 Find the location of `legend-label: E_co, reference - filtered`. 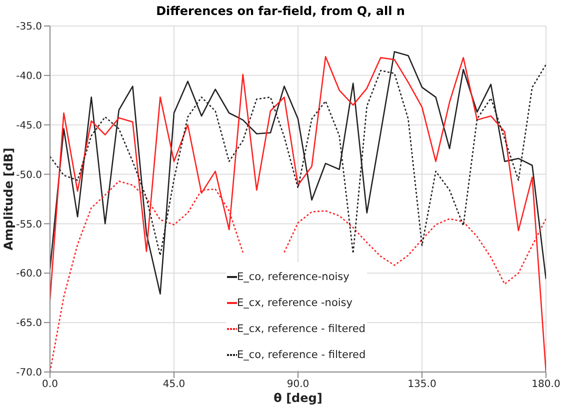

legend-label: E_co, reference - filtered is located at coordinates (301, 355).